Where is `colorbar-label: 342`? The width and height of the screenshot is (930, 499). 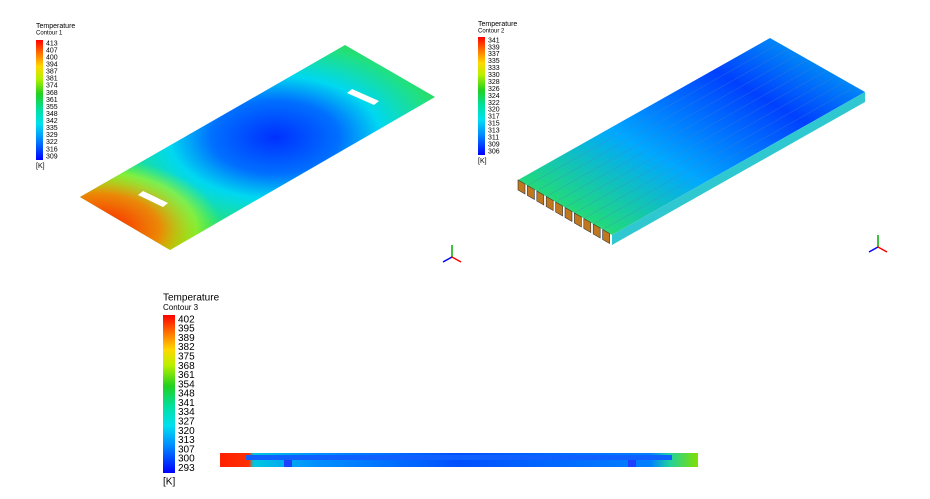 colorbar-label: 342 is located at coordinates (52, 121).